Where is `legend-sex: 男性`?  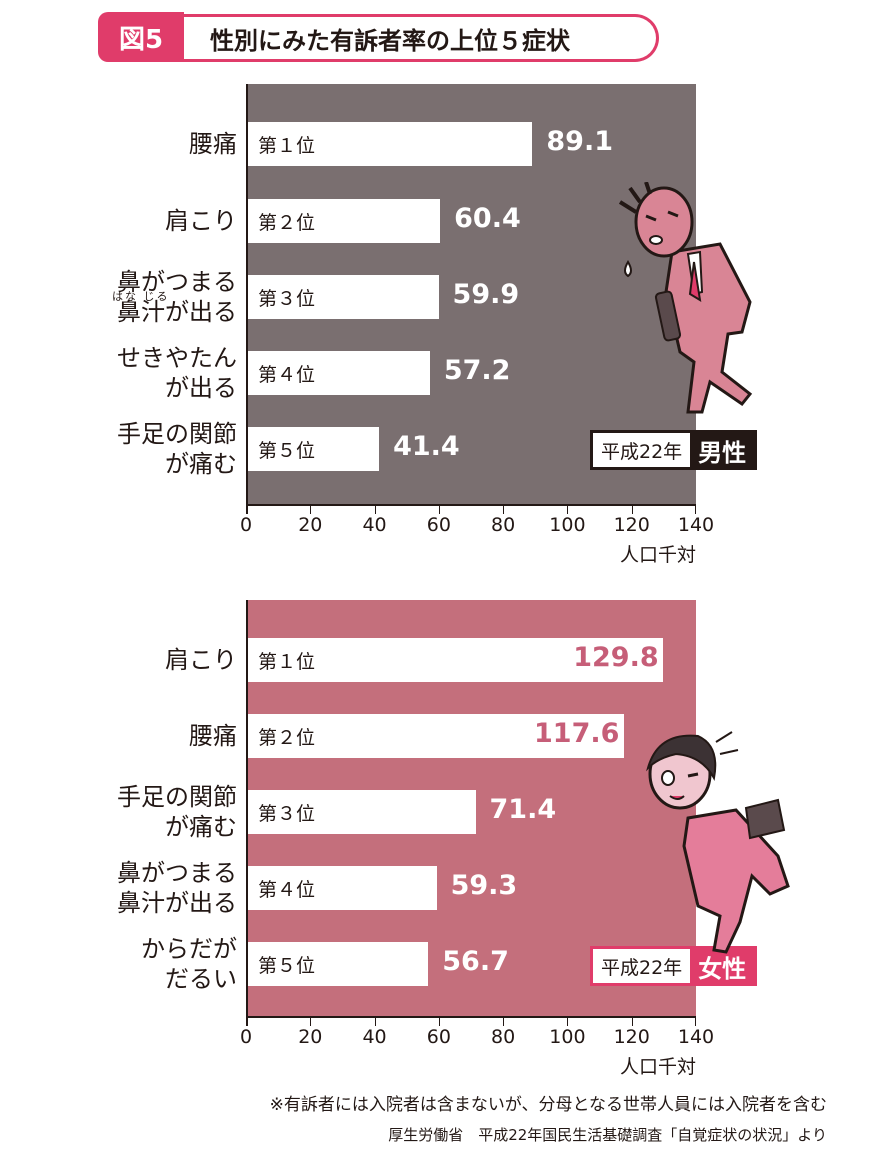 legend-sex: 男性 is located at coordinates (722, 450).